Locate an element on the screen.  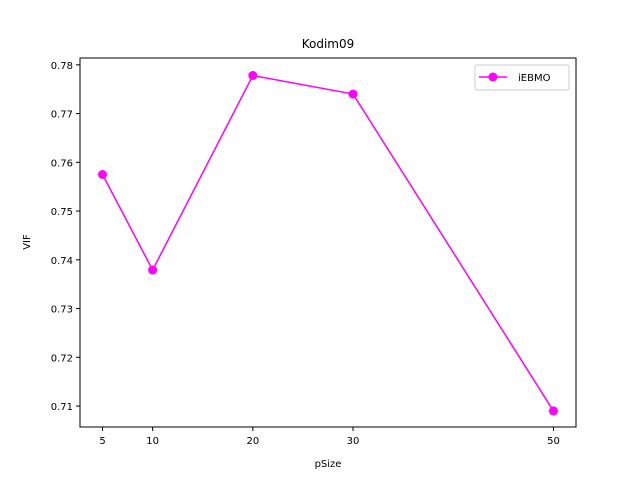
legend-marker-swatch is located at coordinates (493, 77).